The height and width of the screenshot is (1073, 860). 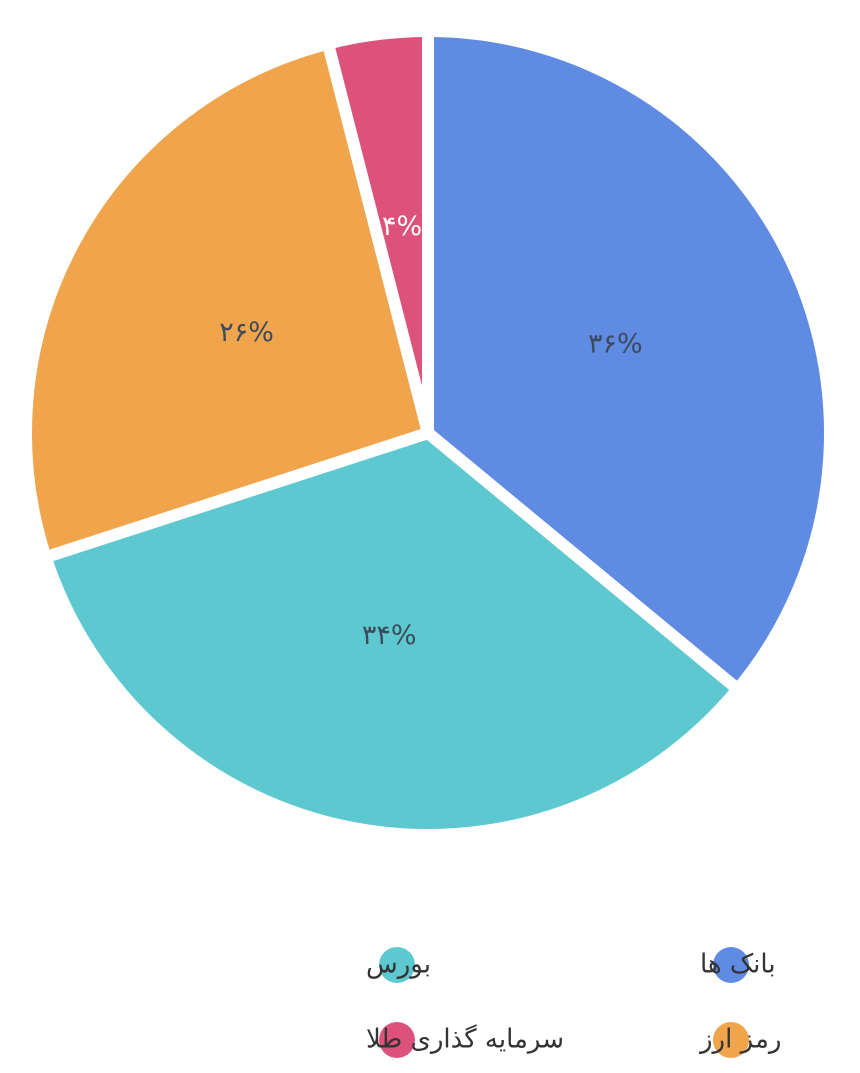 I want to click on legend-label: بانک ها, so click(x=738, y=965).